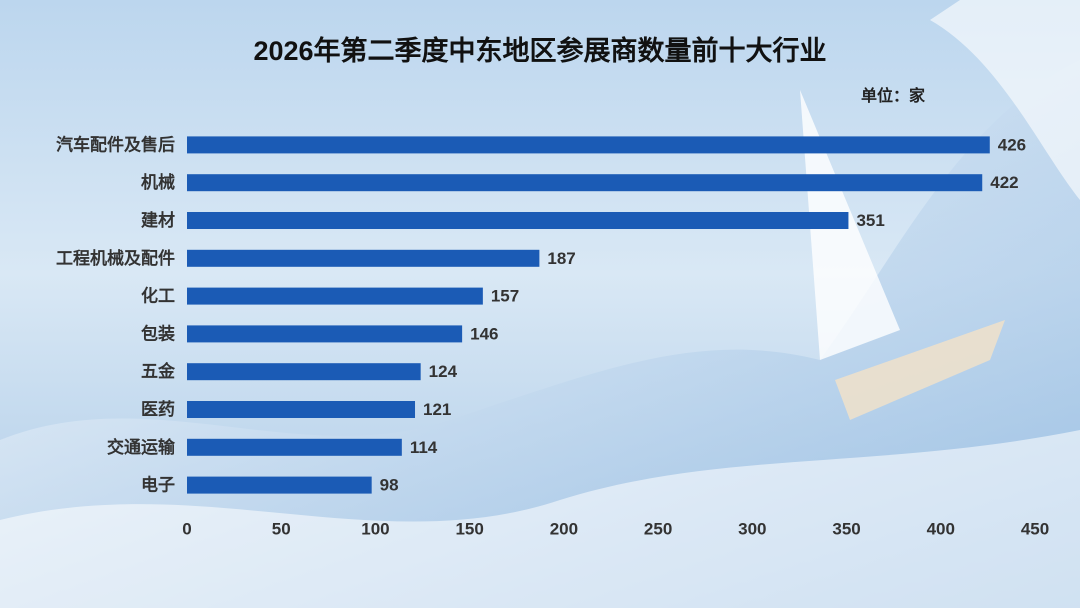 Image resolution: width=1080 pixels, height=608 pixels. What do you see at coordinates (752, 528) in the screenshot?
I see `x-tick-label: 300` at bounding box center [752, 528].